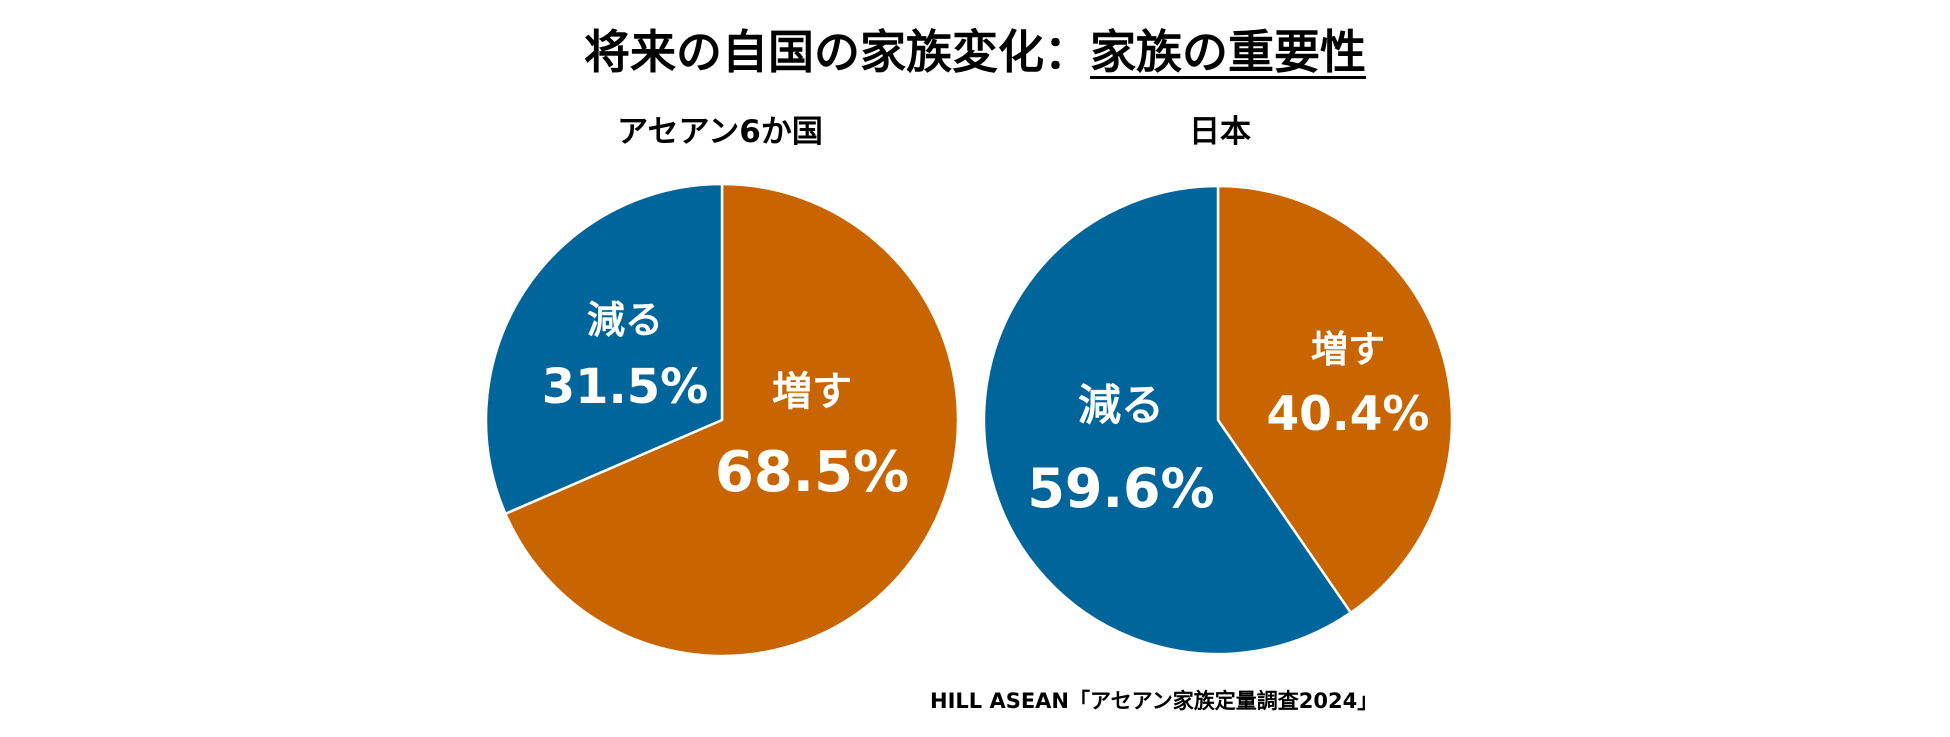  Describe the element at coordinates (720, 132) in the screenshot. I see `pie-title-asean: アセアン6か国` at that location.